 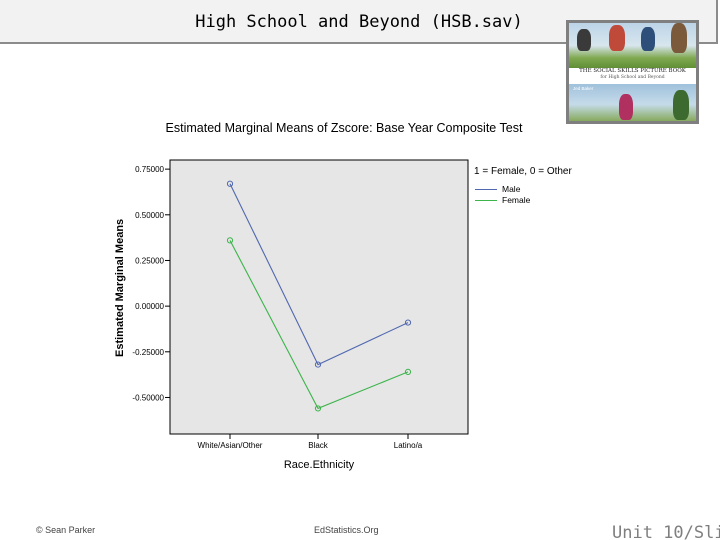 I want to click on legend-label-female: Female, so click(x=516, y=200).